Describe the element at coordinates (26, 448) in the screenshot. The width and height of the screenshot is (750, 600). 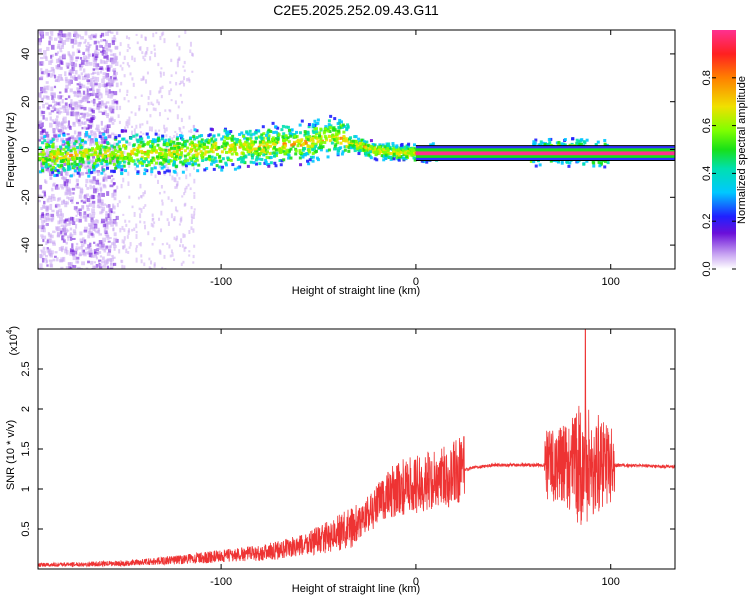
I see `snr-y-tick-label: 1.5` at that location.